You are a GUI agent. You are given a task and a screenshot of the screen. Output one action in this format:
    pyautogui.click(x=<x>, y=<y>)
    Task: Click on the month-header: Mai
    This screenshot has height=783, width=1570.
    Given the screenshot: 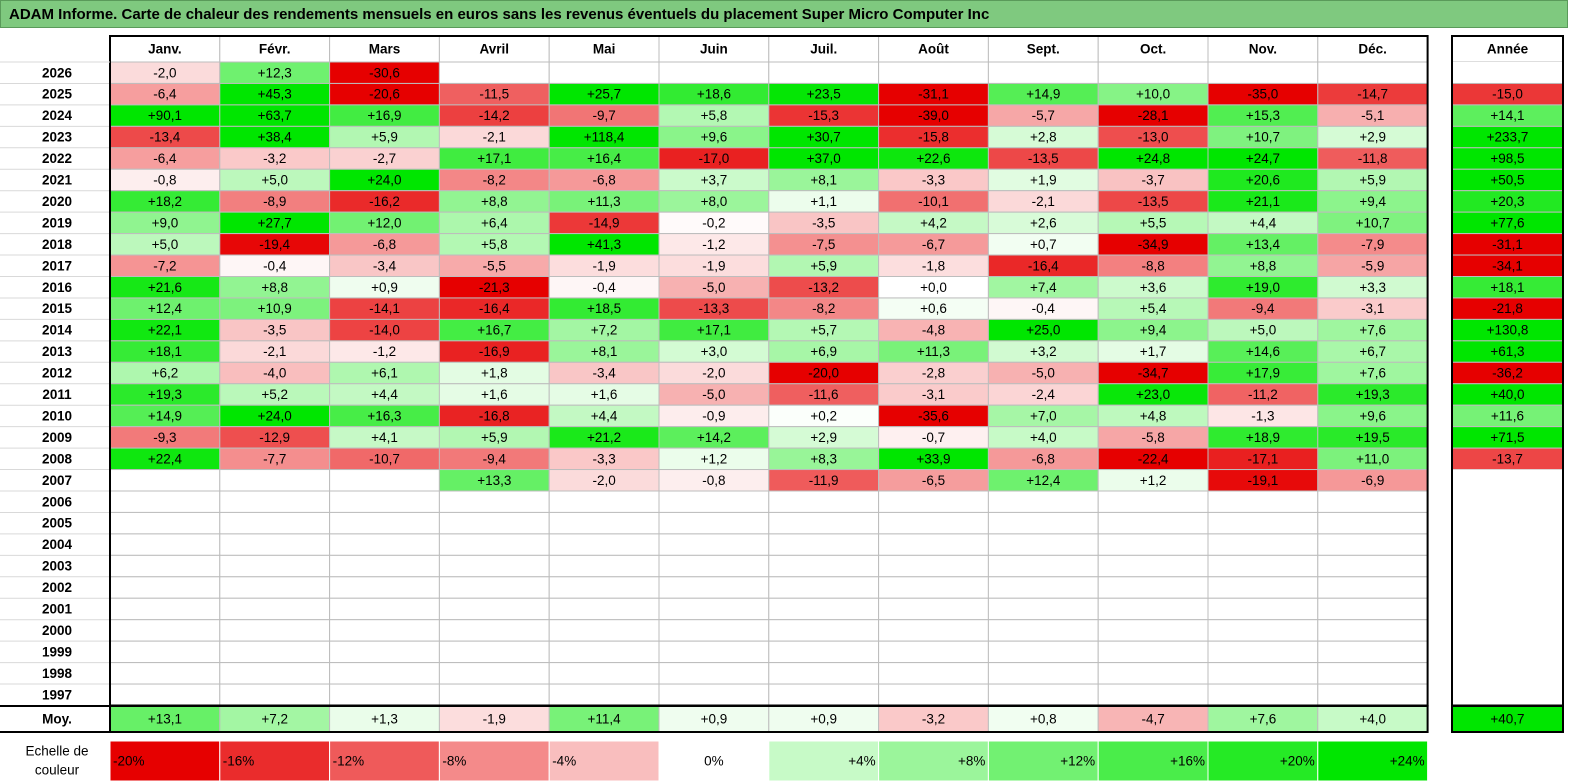 What is the action you would take?
    pyautogui.click(x=604, y=49)
    